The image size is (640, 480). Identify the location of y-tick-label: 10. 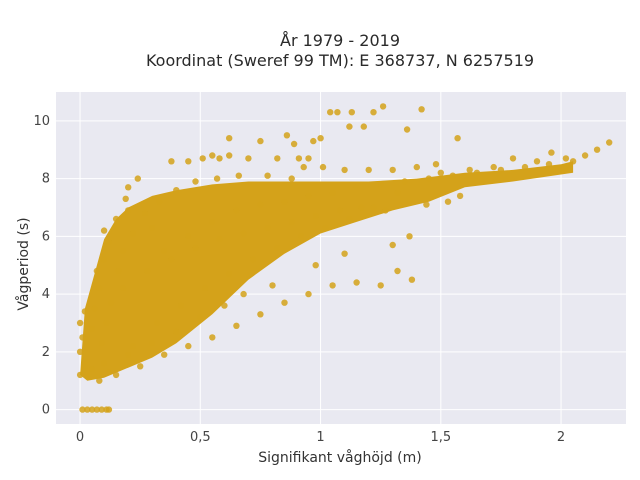
(41, 121).